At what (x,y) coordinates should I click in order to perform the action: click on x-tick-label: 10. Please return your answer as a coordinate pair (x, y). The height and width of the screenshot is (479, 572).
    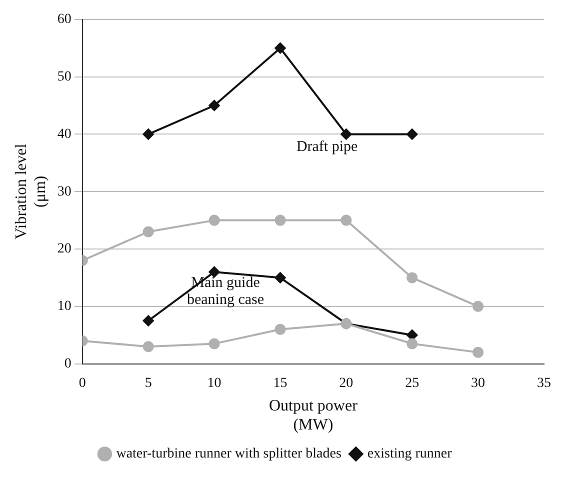
    Looking at the image, I should click on (214, 383).